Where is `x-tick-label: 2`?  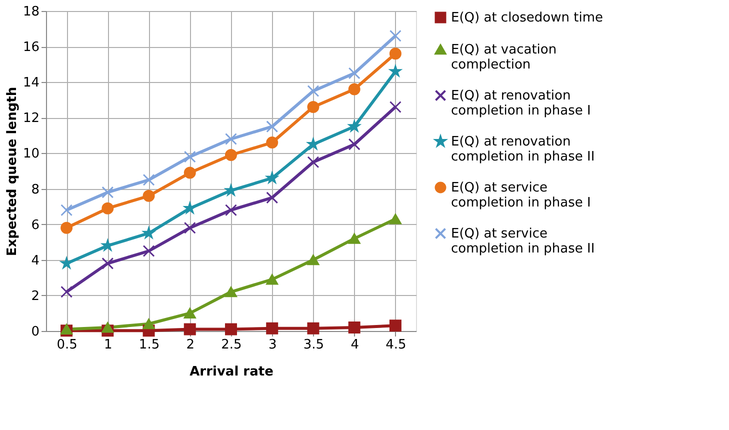 x-tick-label: 2 is located at coordinates (190, 345).